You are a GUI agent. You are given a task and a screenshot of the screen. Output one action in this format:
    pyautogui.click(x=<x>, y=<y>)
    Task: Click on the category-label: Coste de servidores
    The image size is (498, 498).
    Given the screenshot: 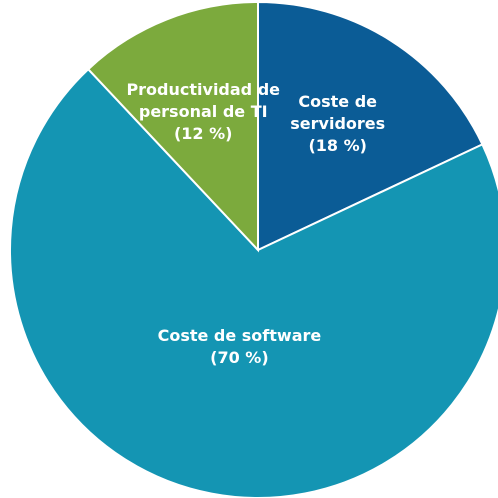 What is the action you would take?
    pyautogui.click(x=338, y=113)
    